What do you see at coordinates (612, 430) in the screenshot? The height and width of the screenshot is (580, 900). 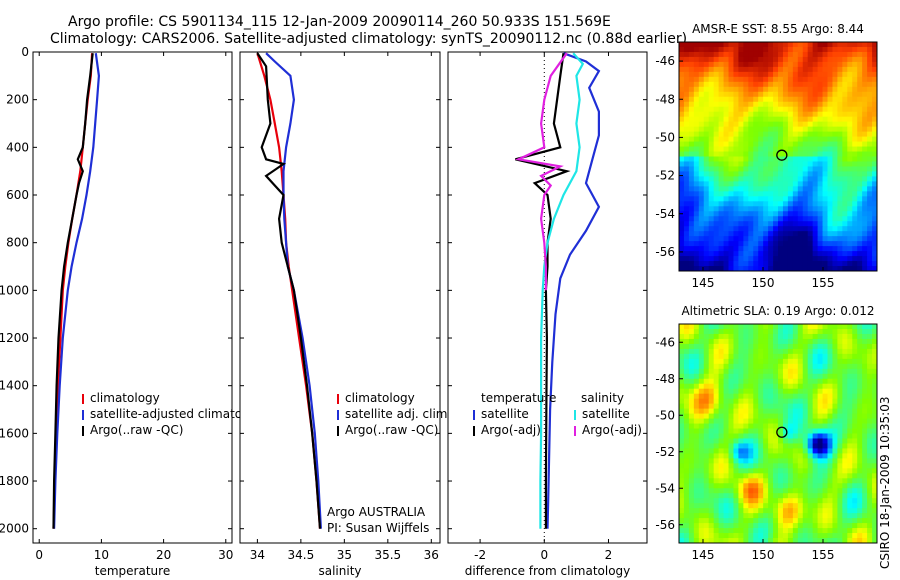 I see `legend-label: Argo(-adj)` at bounding box center [612, 430].